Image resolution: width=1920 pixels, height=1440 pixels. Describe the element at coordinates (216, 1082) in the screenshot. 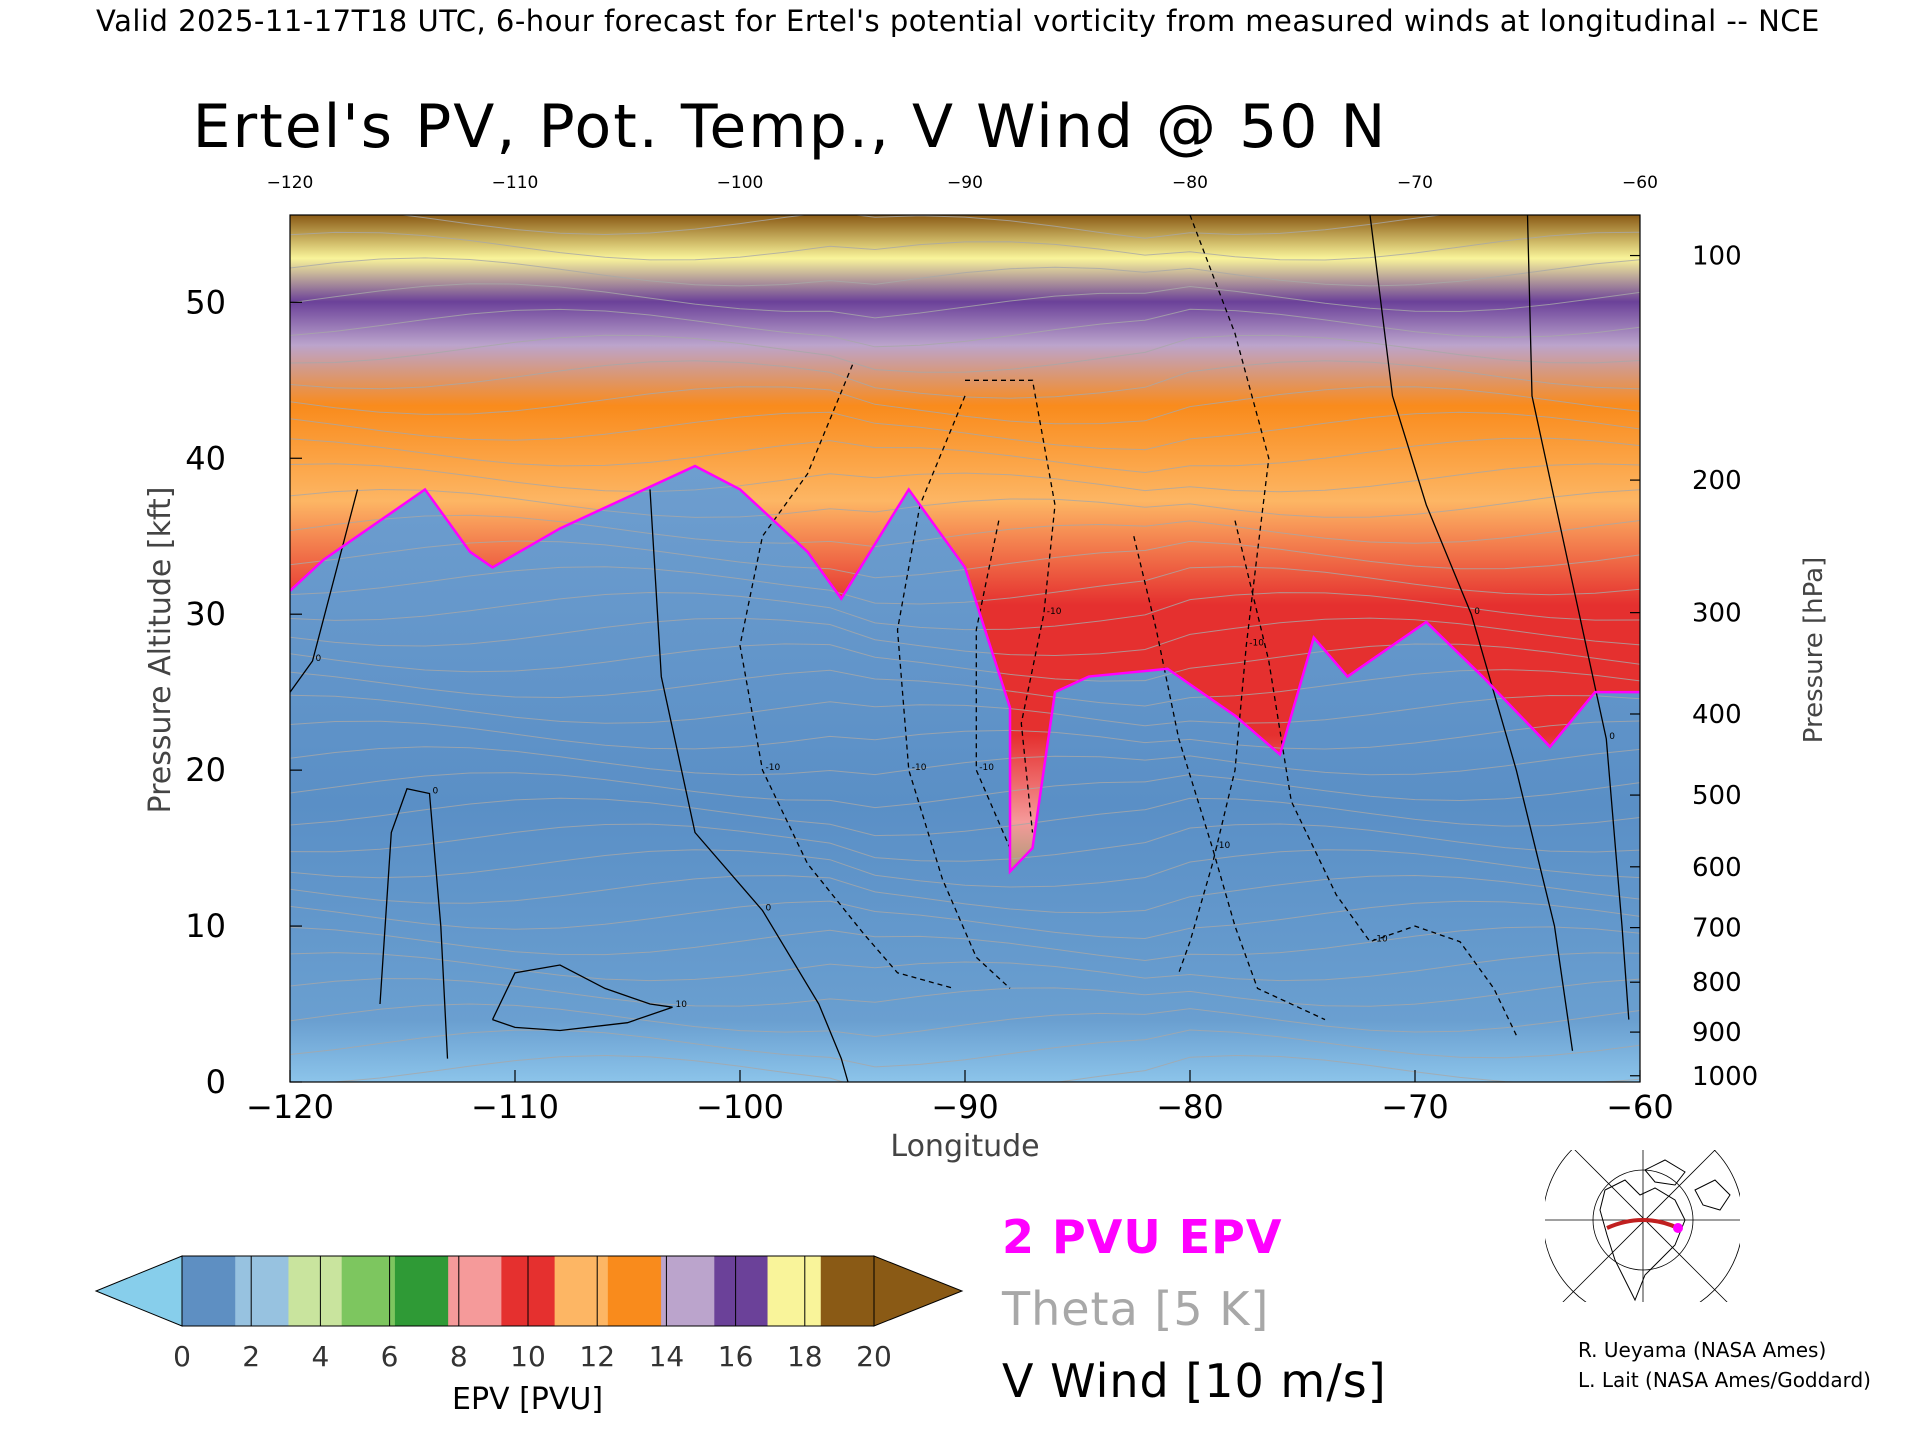

I see `y-tick-label: 0` at that location.